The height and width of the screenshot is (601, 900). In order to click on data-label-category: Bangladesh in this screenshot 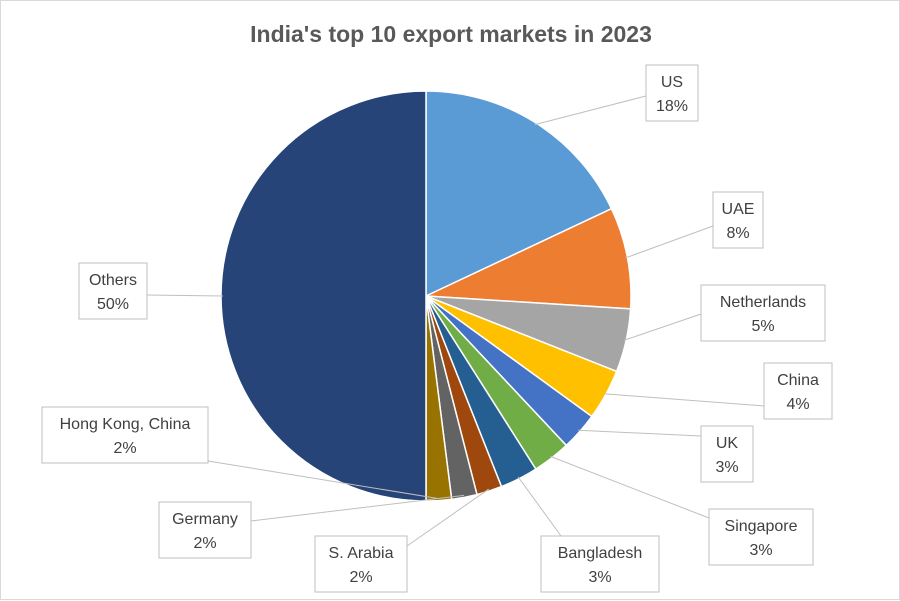, I will do `click(600, 553)`.